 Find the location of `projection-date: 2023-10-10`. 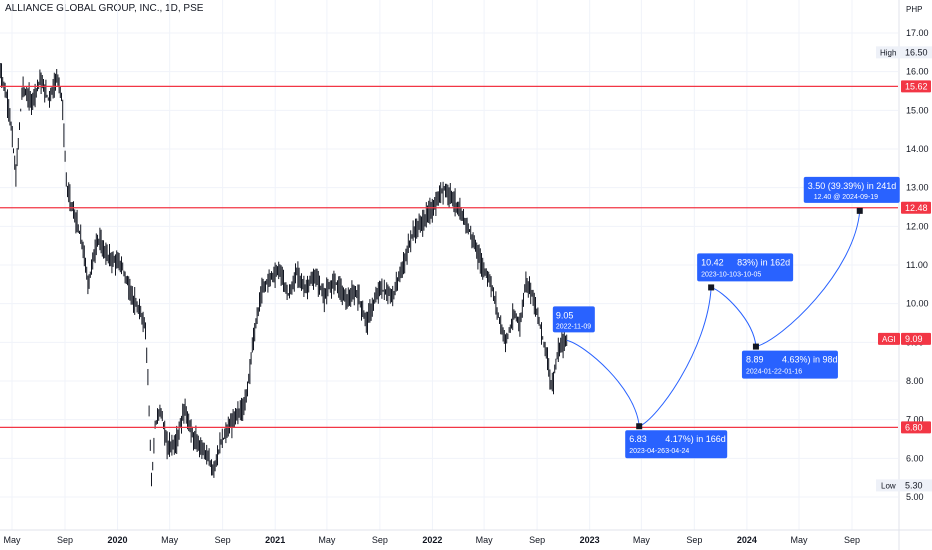

projection-date: 2023-10-10 is located at coordinates (719, 274).